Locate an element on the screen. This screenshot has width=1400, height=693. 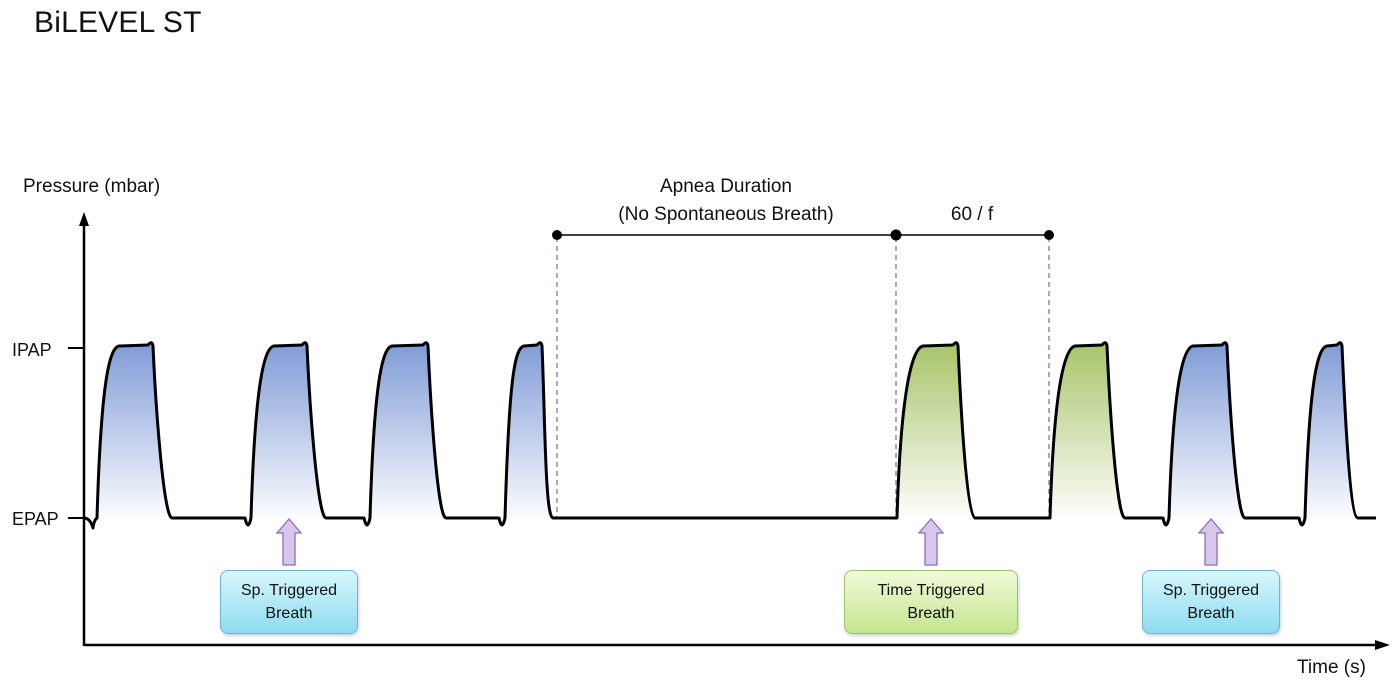
apnea-end-dot is located at coordinates (896, 235).